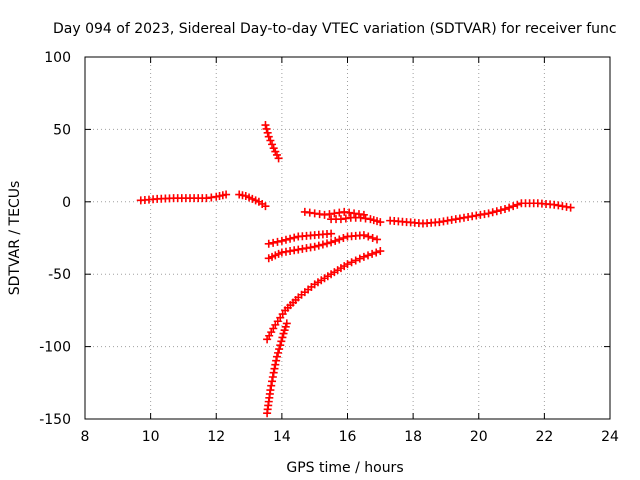 The width and height of the screenshot is (640, 480). I want to click on x-tick-label: 12, so click(216, 437).